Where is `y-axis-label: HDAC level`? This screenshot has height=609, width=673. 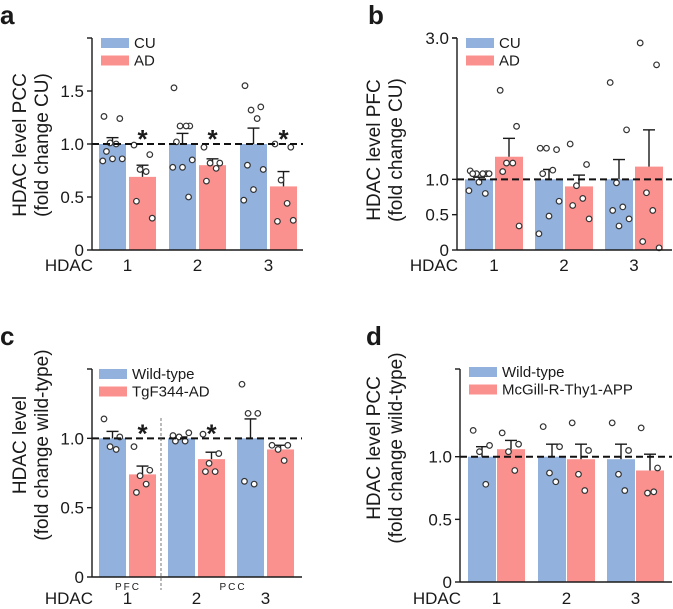 y-axis-label: HDAC level is located at coordinates (20, 445).